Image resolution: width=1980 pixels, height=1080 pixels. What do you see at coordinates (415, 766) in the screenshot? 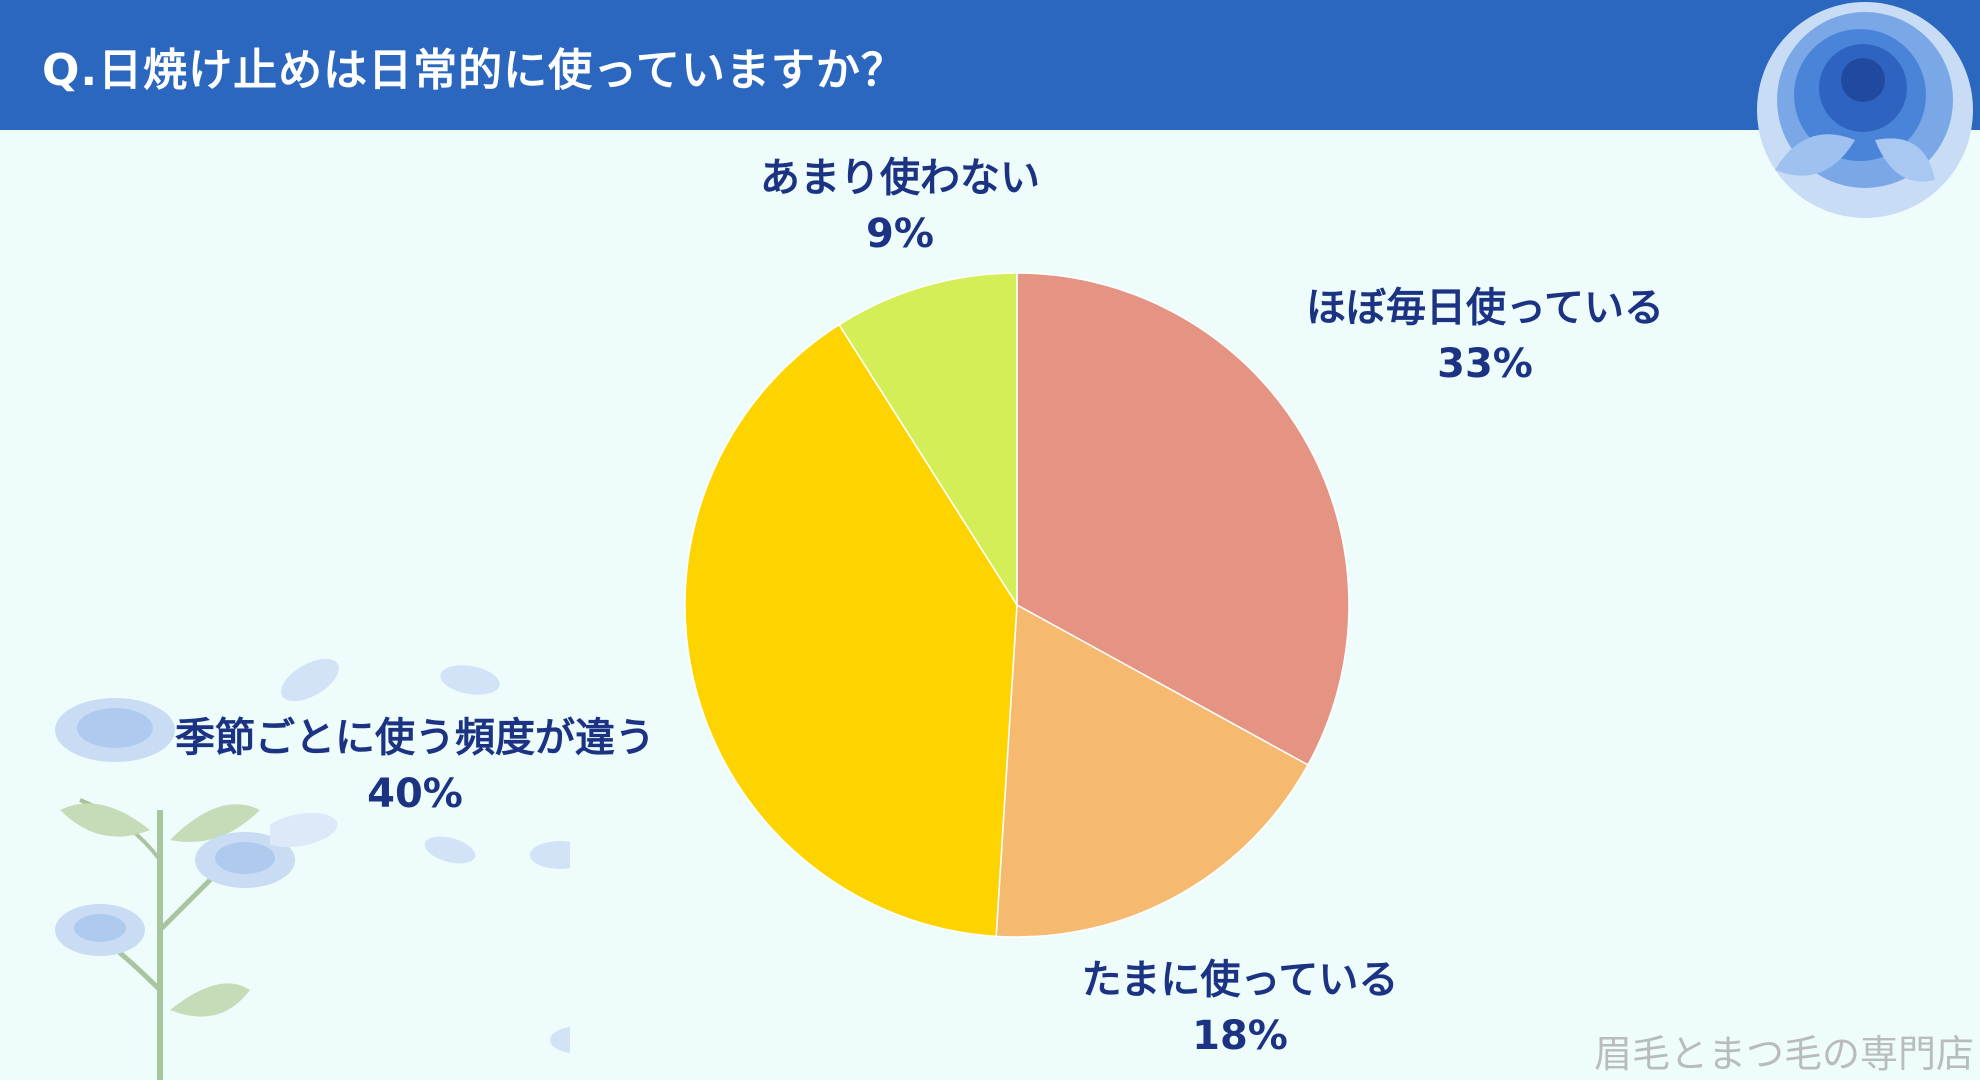
I see `slice-label-2: 季節ごとに使う頻度が違う 40%` at bounding box center [415, 766].